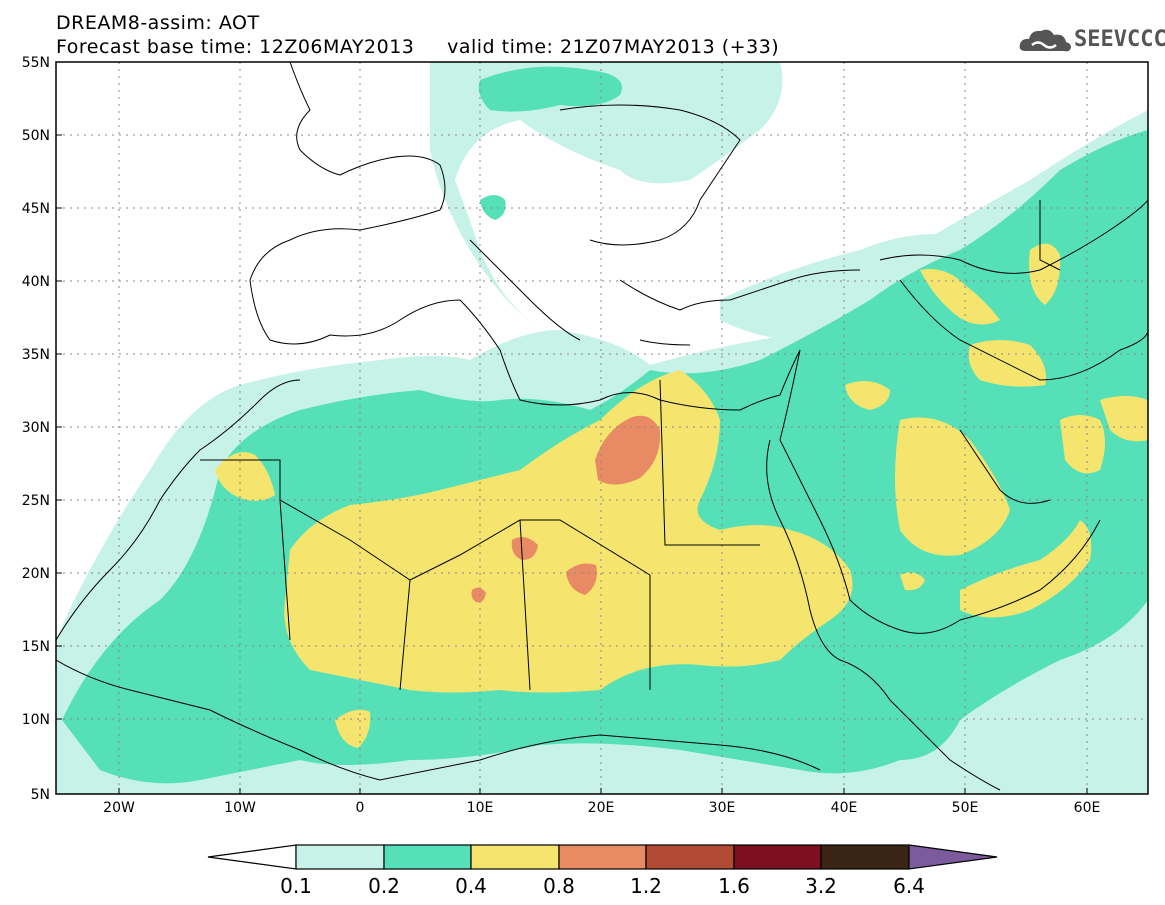  Describe the element at coordinates (524, 548) in the screenshot. I see `aot-band-0.8-niger` at that location.